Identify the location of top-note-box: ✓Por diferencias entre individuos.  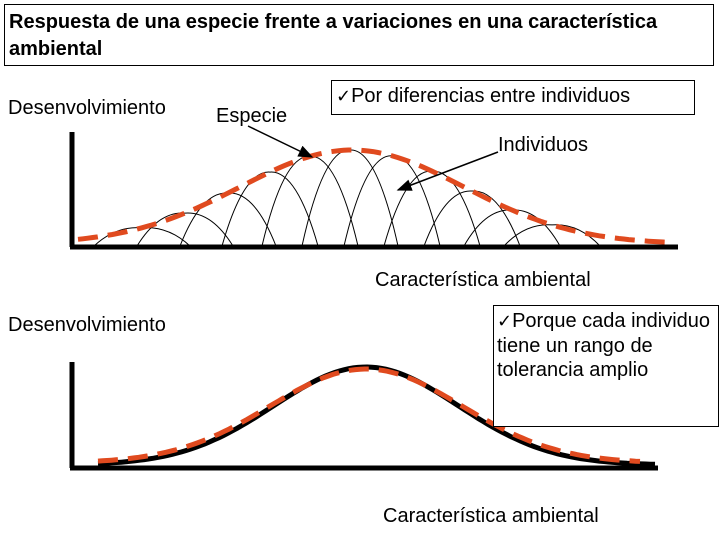
(513, 97).